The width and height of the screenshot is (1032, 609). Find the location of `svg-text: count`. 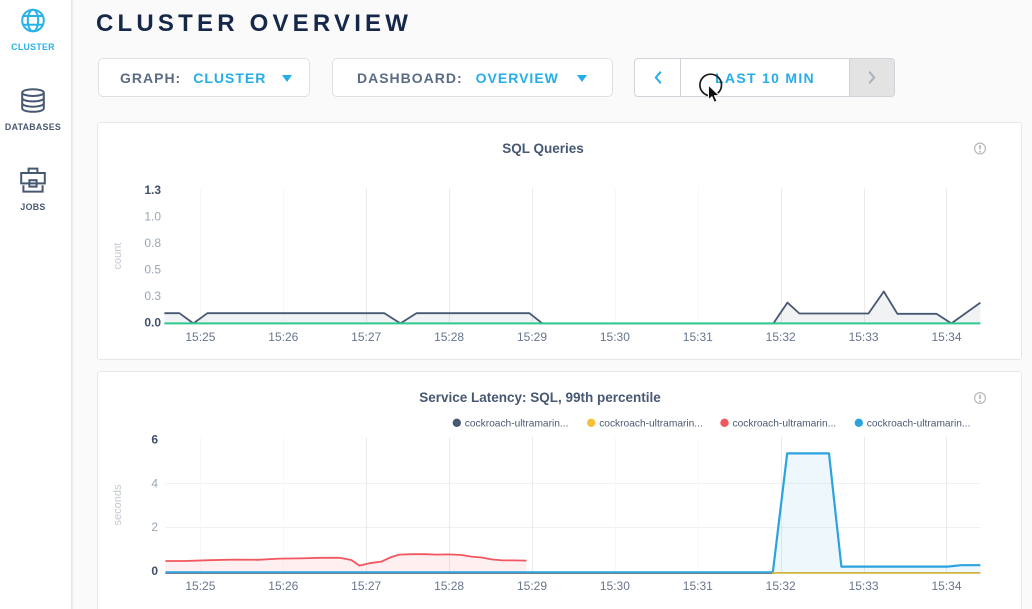

svg-text: count is located at coordinates (118, 256).